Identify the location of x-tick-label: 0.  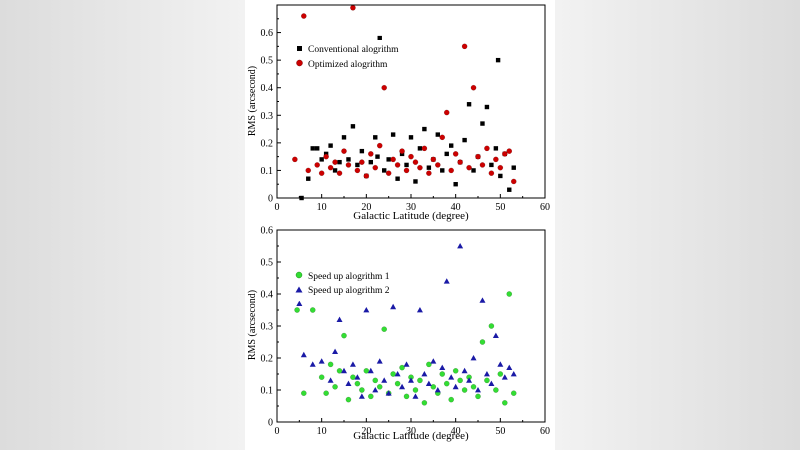
(277, 207).